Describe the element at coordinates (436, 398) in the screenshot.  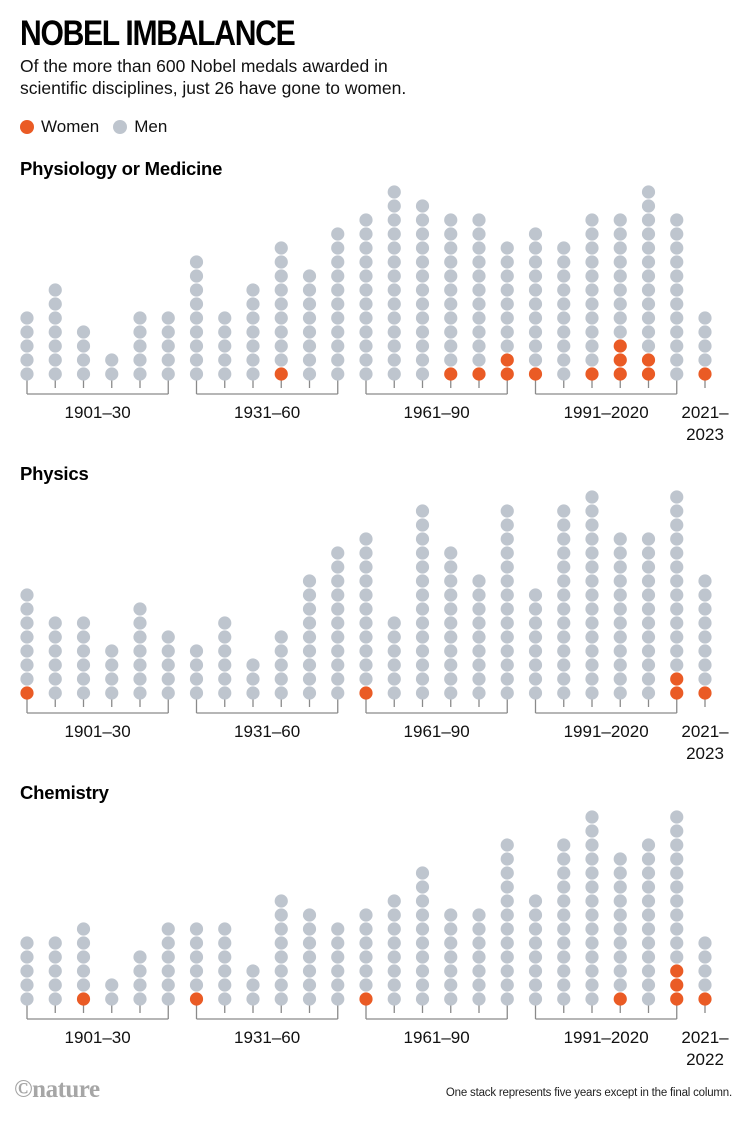
I see `group-2: 1961–90` at that location.